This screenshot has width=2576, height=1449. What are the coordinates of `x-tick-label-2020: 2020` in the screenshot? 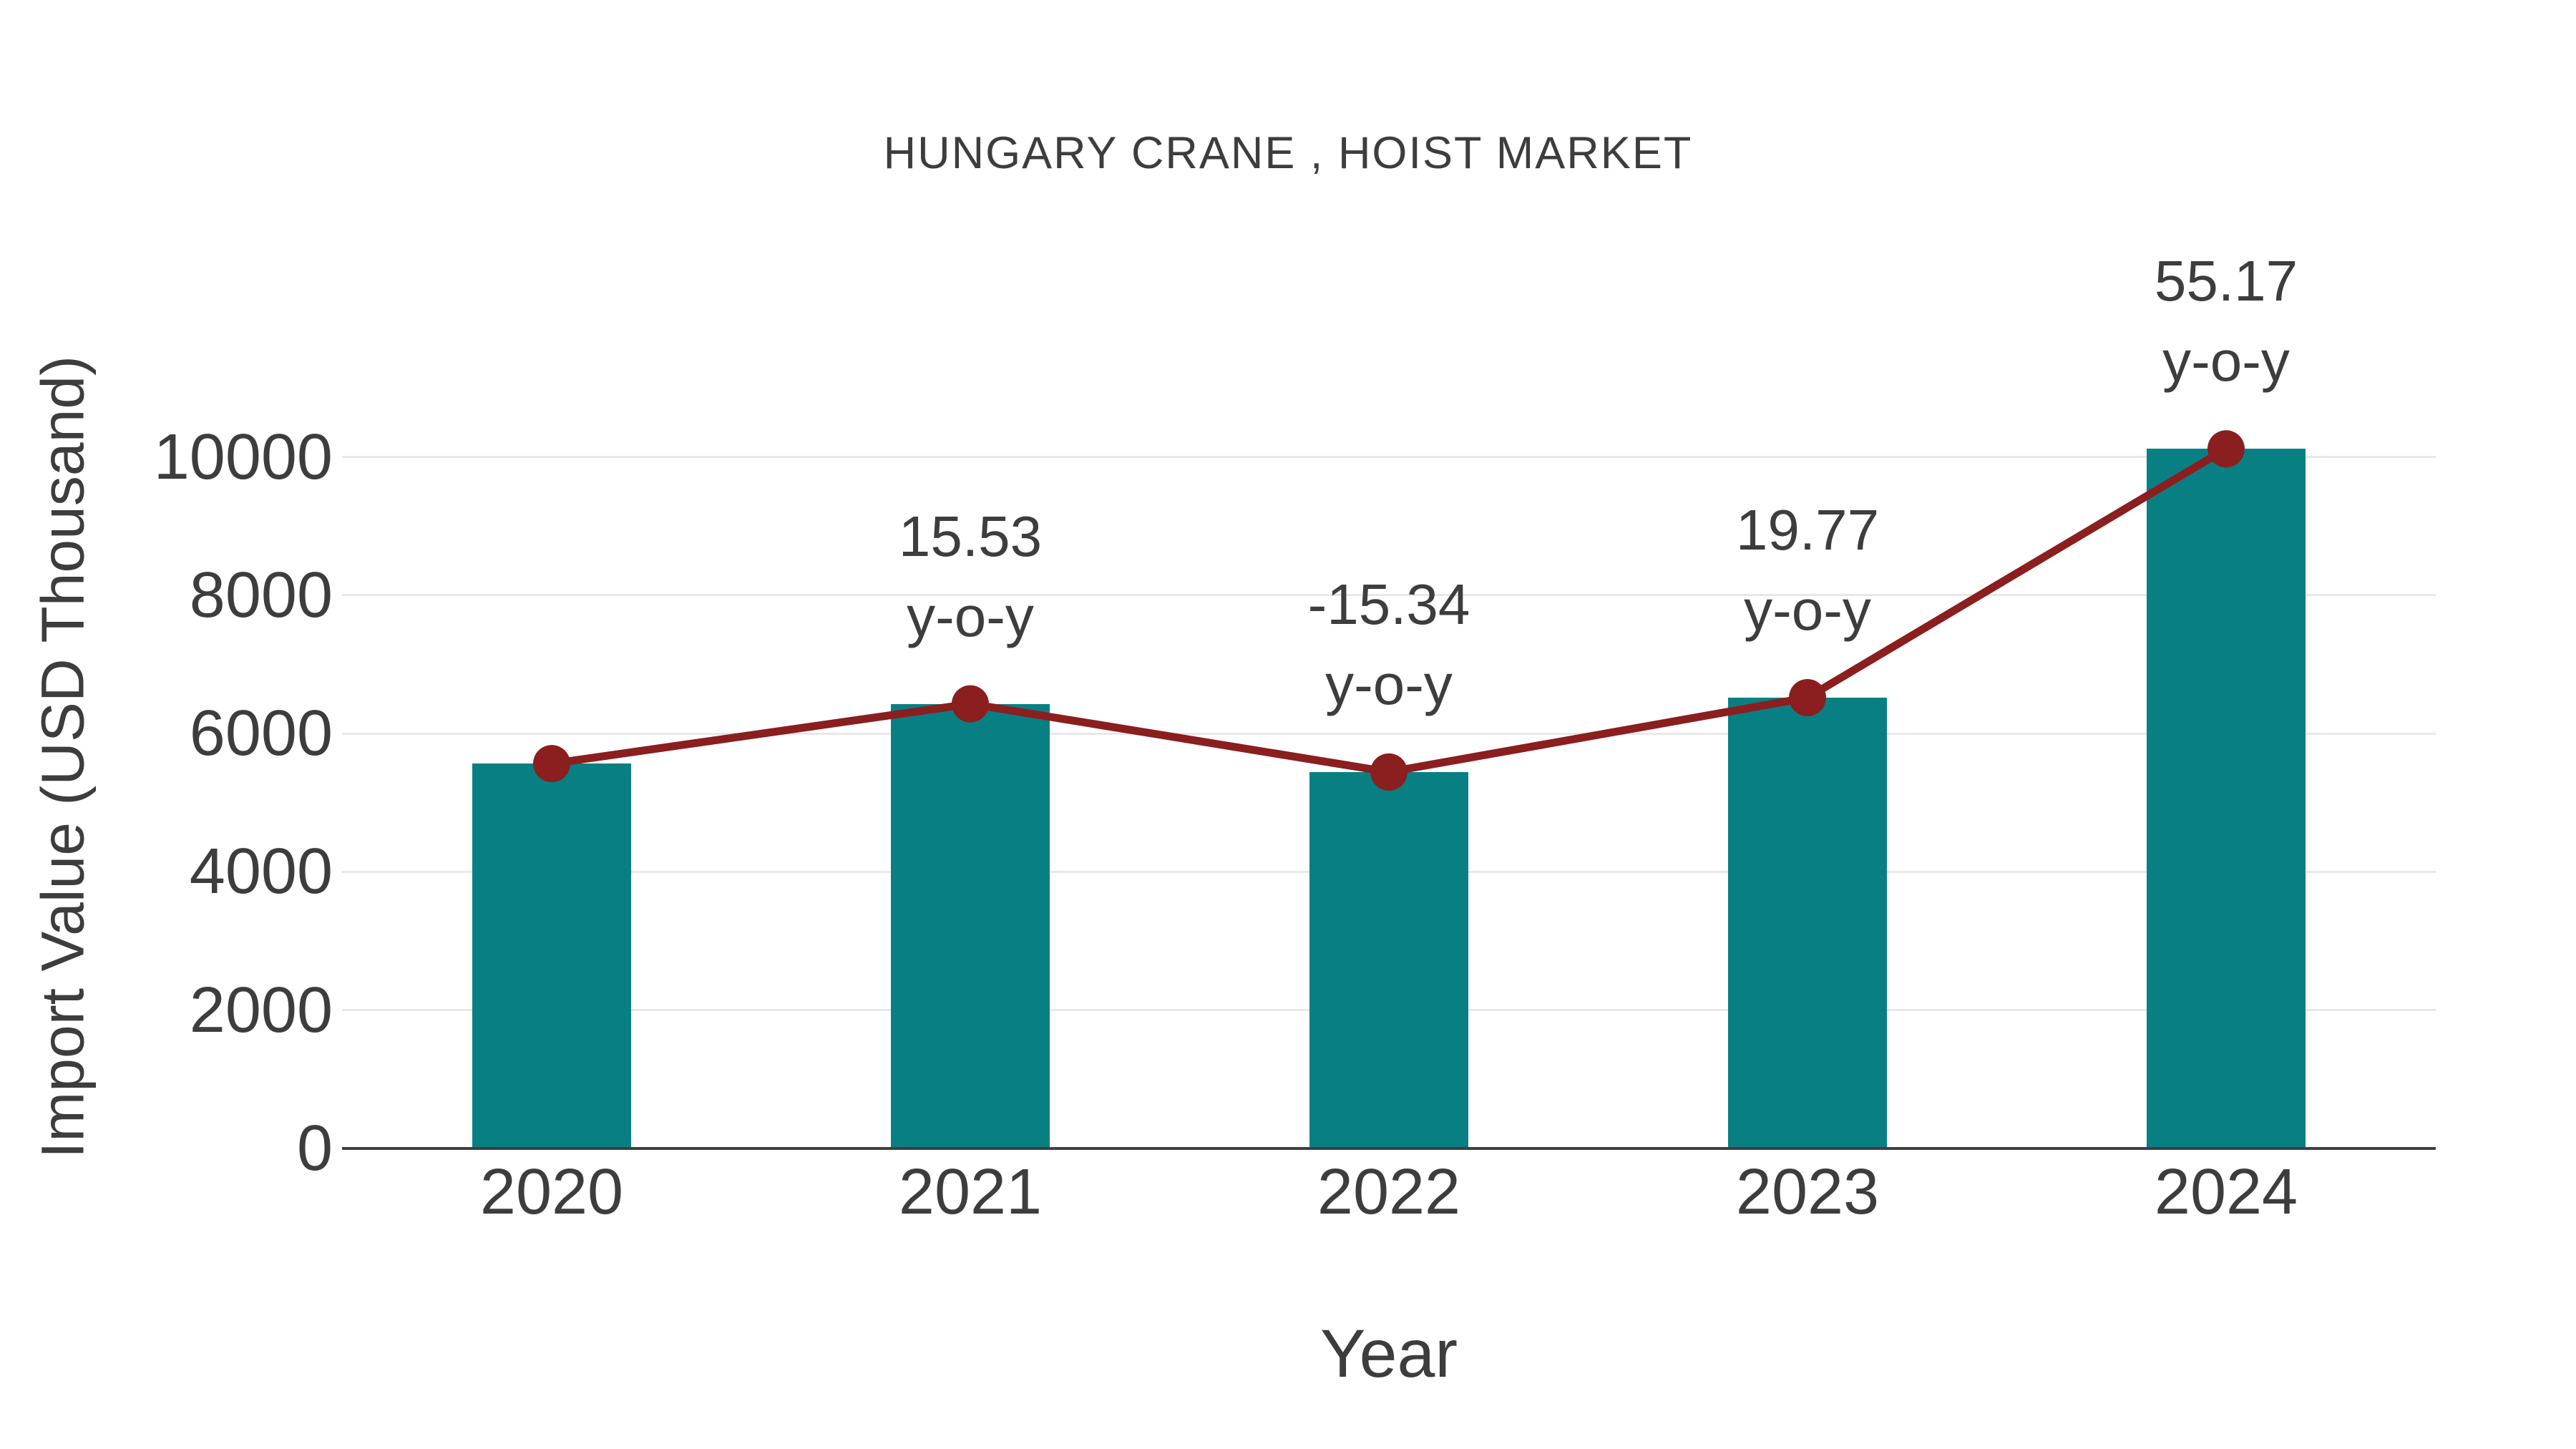 It's located at (551, 1192).